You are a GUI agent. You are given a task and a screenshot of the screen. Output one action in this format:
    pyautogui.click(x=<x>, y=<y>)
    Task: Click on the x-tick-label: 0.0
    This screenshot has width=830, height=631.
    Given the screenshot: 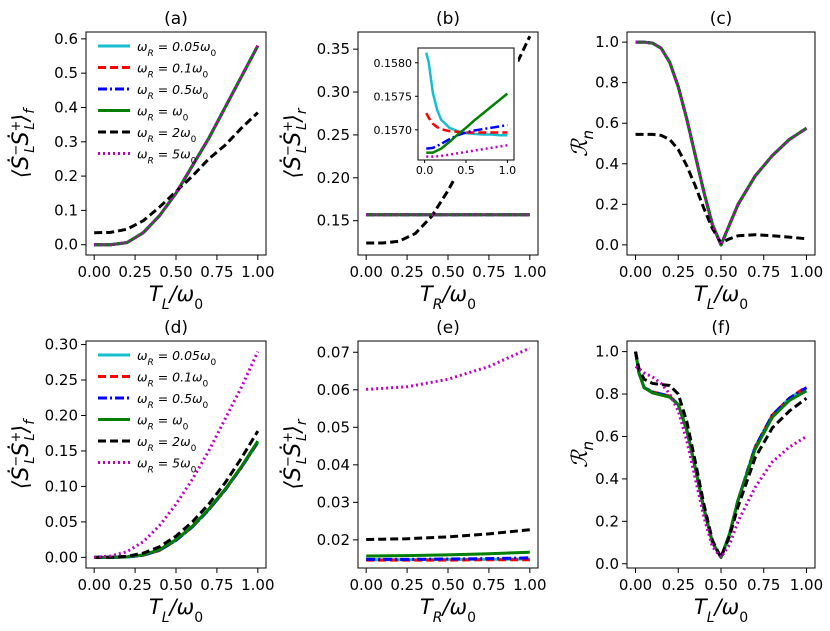 What is the action you would take?
    pyautogui.click(x=425, y=170)
    